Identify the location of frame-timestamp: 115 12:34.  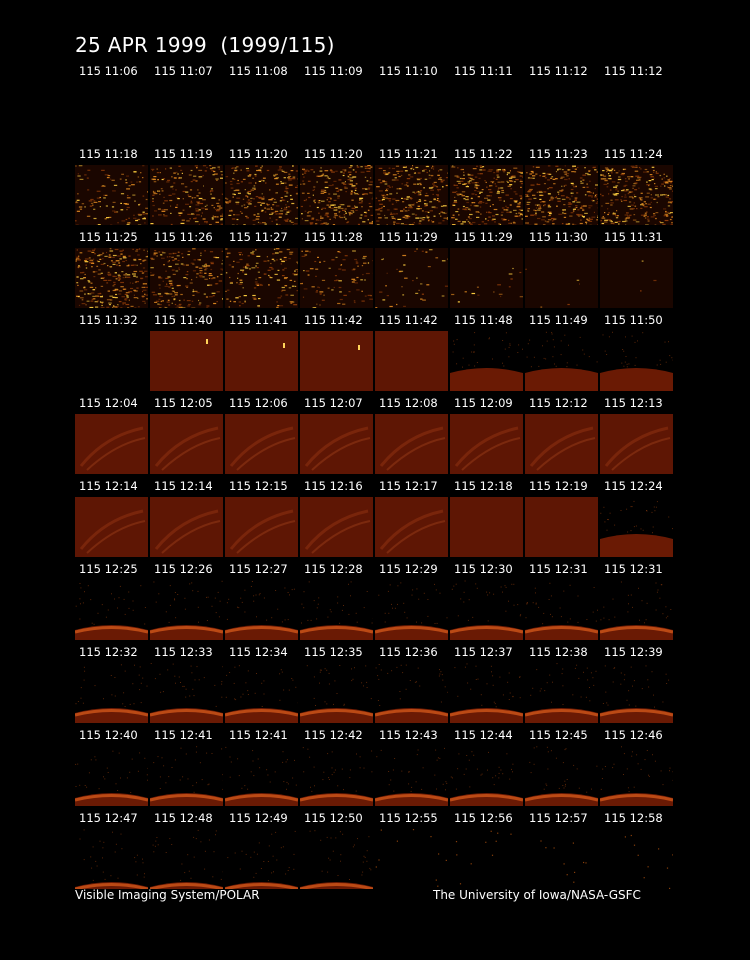
(258, 652).